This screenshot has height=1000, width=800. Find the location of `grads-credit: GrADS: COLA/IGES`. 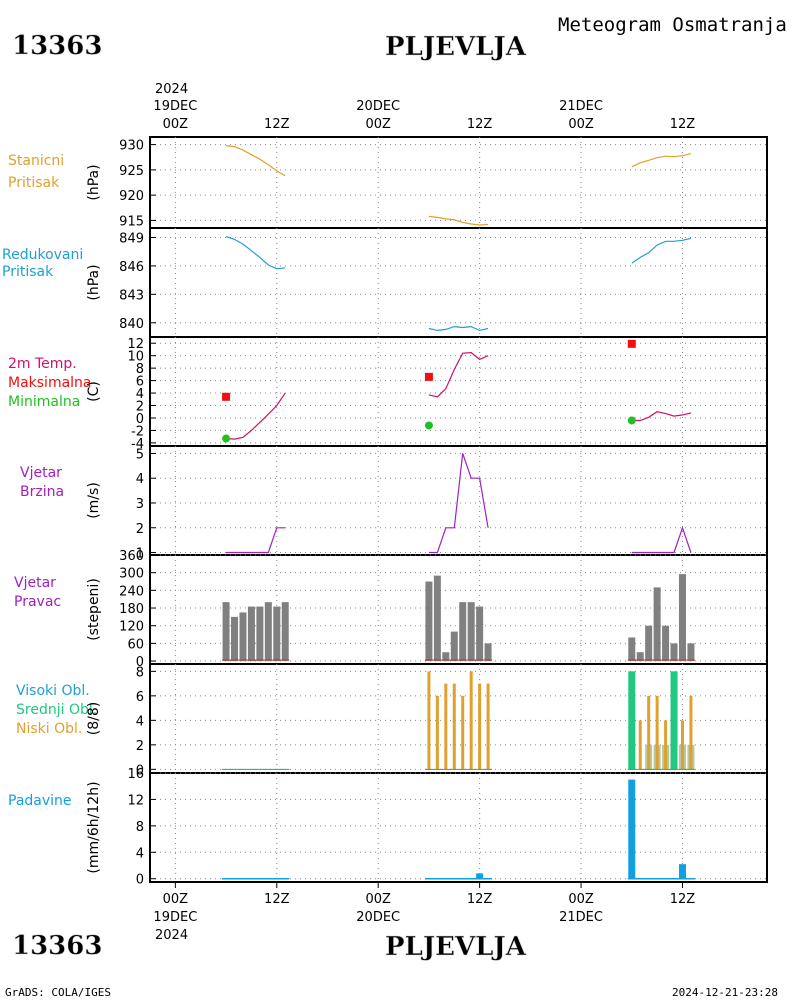

grads-credit: GrADS: COLA/IGES is located at coordinates (58, 992).